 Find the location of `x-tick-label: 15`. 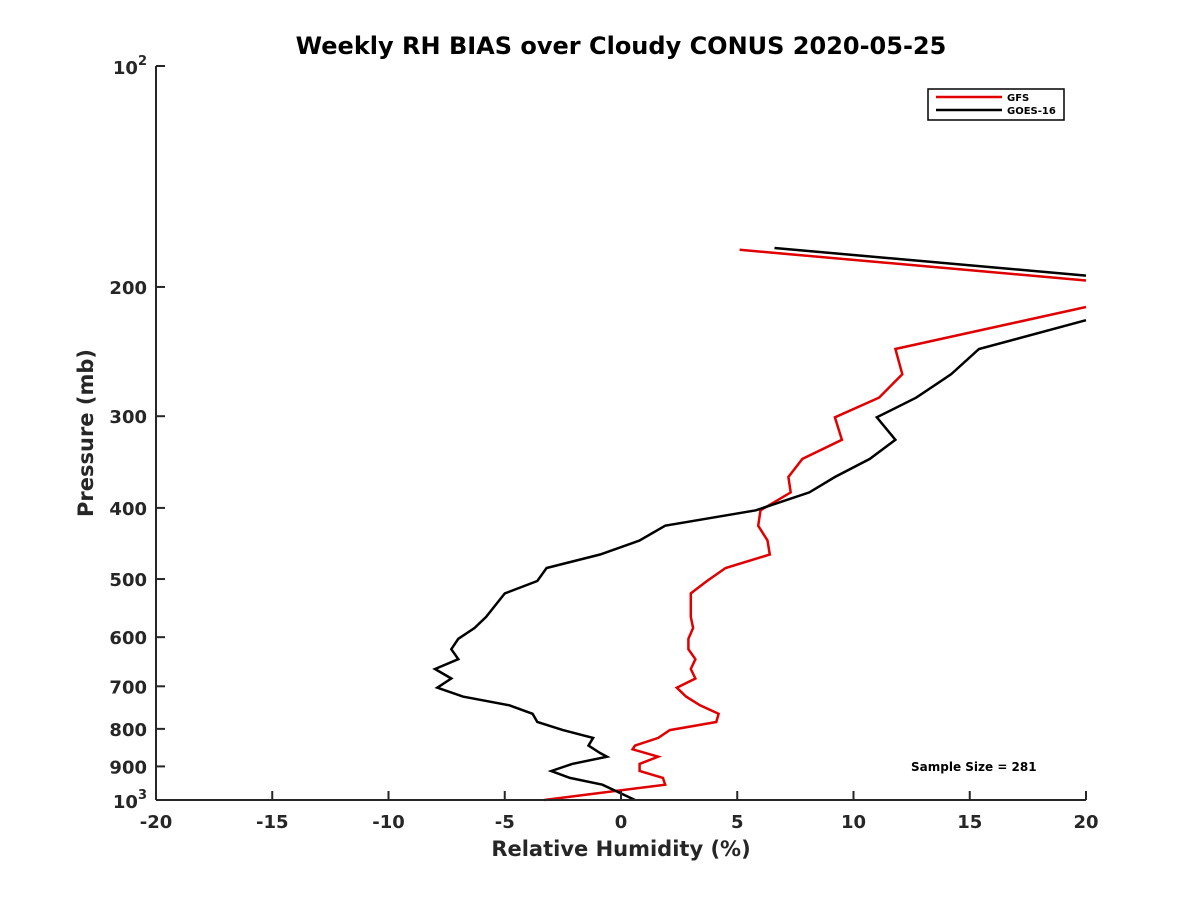

x-tick-label: 15 is located at coordinates (969, 822).